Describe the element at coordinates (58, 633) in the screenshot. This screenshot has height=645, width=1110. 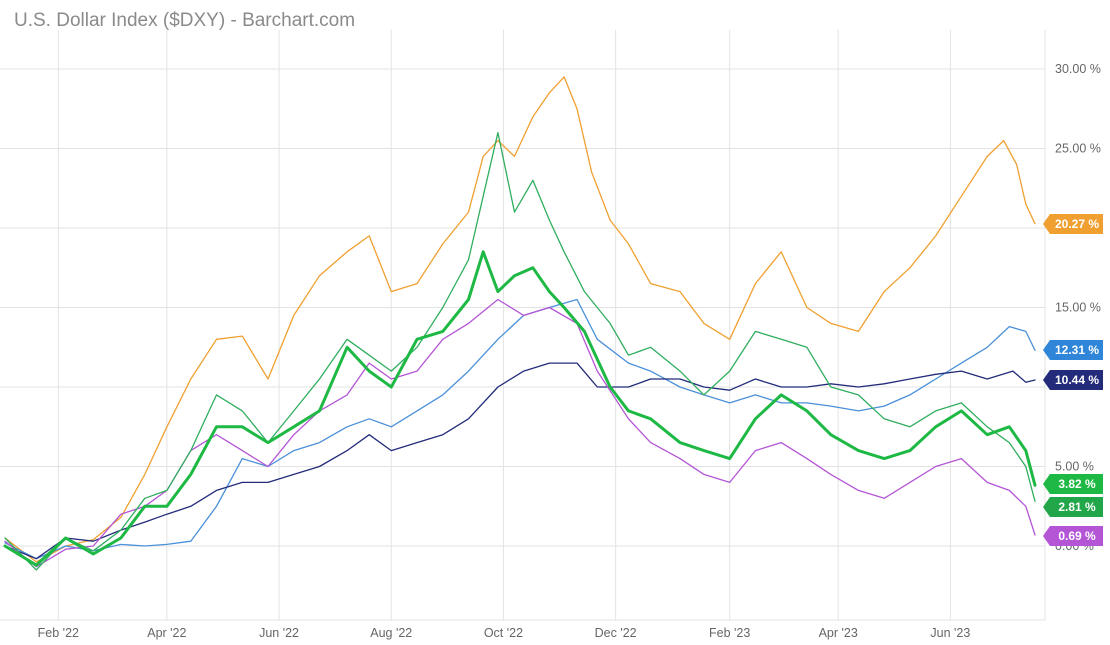
I see `x-tick-label: Feb '22` at that location.